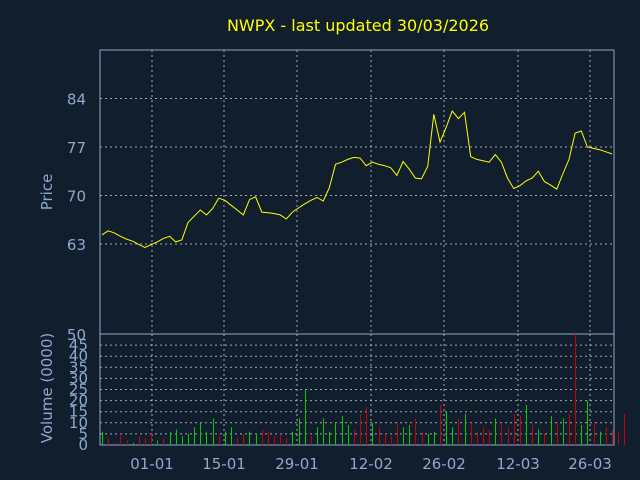 This screenshot has width=640, height=480. Describe the element at coordinates (78, 367) in the screenshot. I see `volume-tick-label: 35` at that location.